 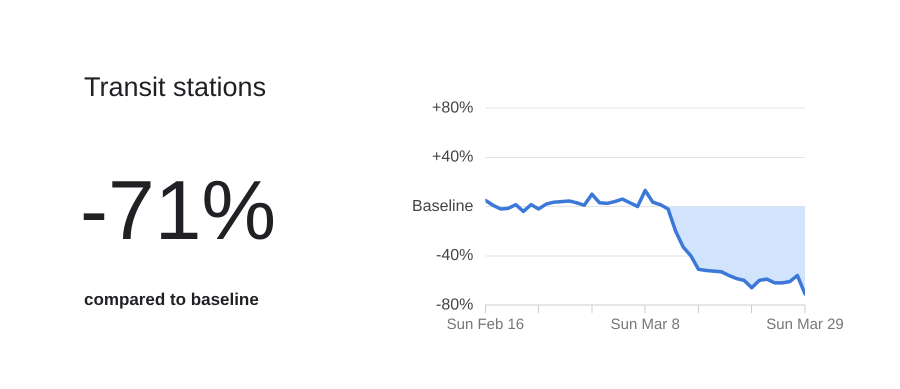 What do you see at coordinates (171, 300) in the screenshot?
I see `text: compared to baseline` at bounding box center [171, 300].